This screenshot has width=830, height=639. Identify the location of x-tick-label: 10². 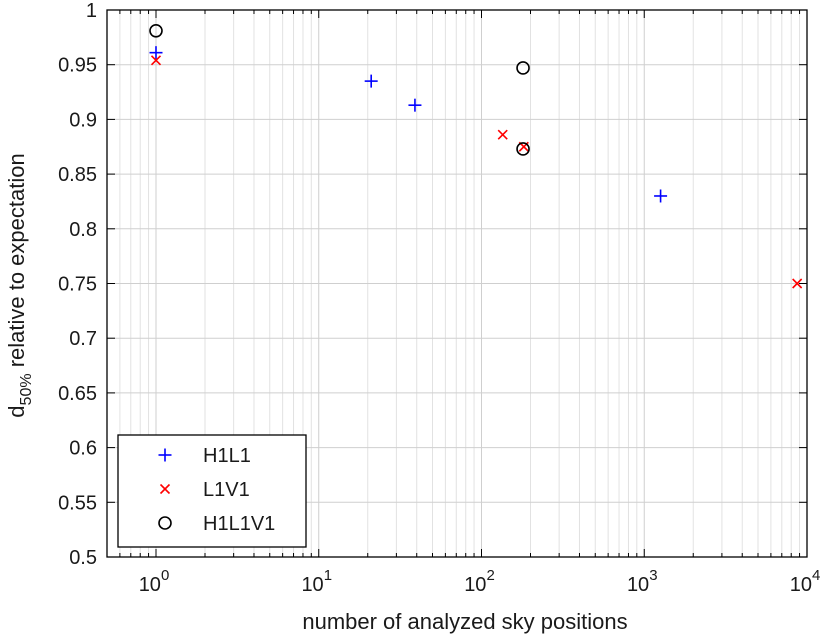
(479, 581).